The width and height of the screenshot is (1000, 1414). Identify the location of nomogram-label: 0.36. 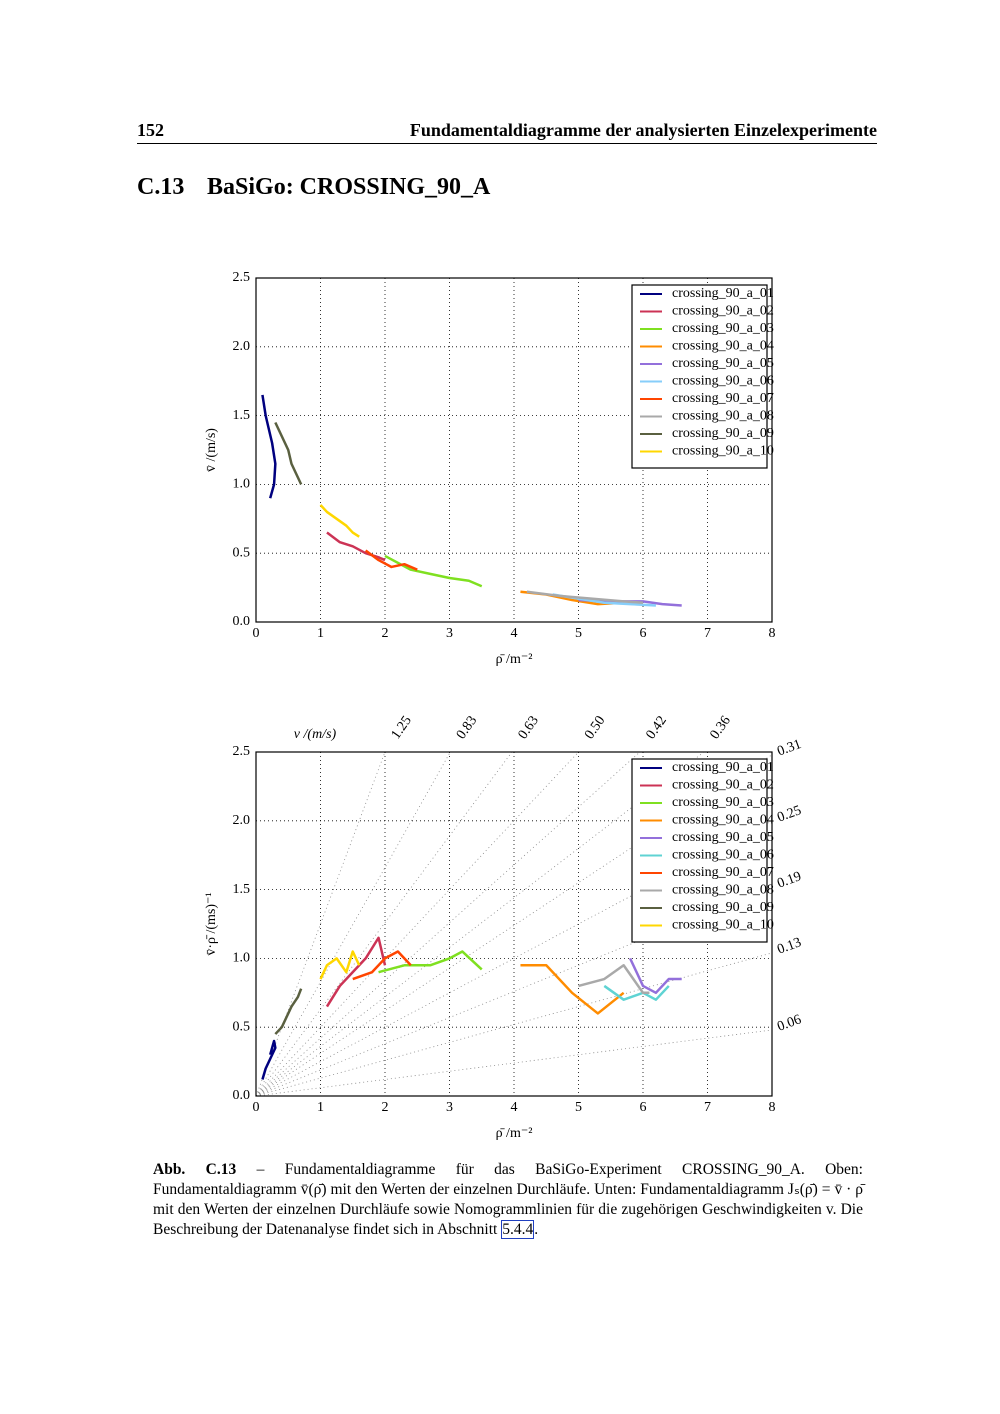
(721, 727).